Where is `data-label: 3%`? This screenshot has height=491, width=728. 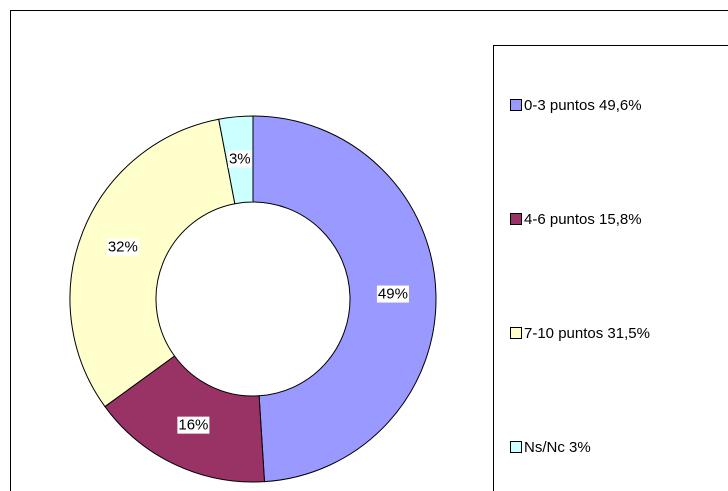 data-label: 3% is located at coordinates (240, 159).